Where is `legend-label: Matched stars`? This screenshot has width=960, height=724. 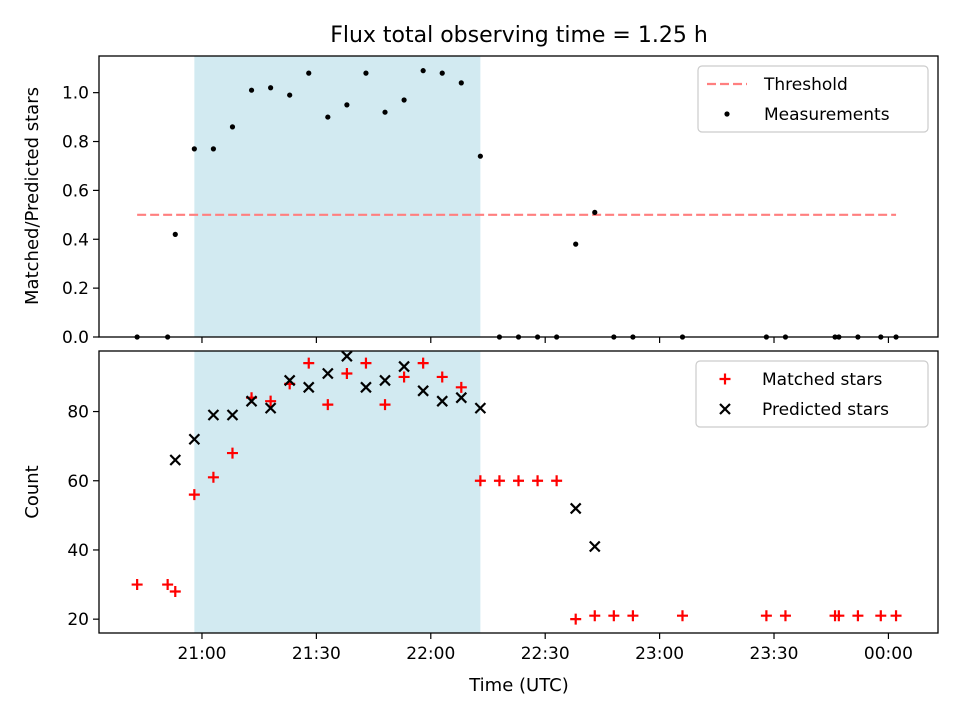
legend-label: Matched stars is located at coordinates (822, 380).